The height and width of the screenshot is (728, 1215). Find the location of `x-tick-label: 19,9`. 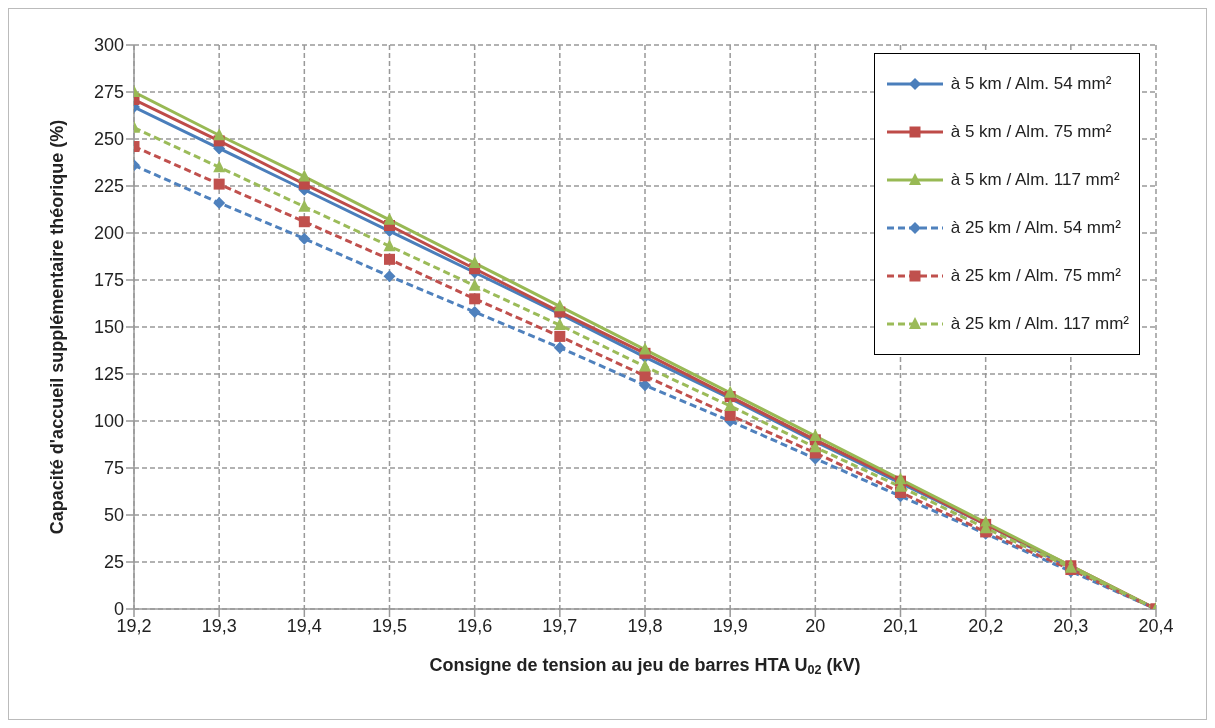

x-tick-label: 19,9 is located at coordinates (730, 625).